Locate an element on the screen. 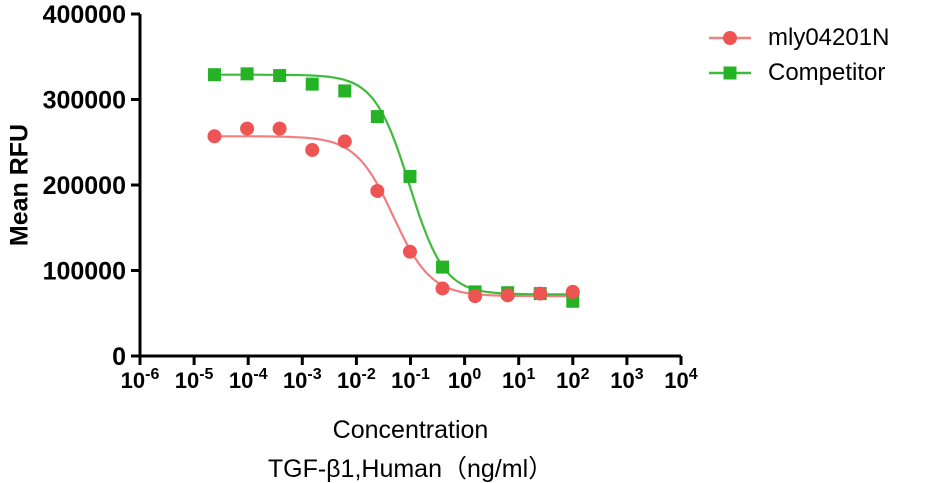 This screenshot has width=930, height=483. legend-label-competitor: Competitor is located at coordinates (827, 72).